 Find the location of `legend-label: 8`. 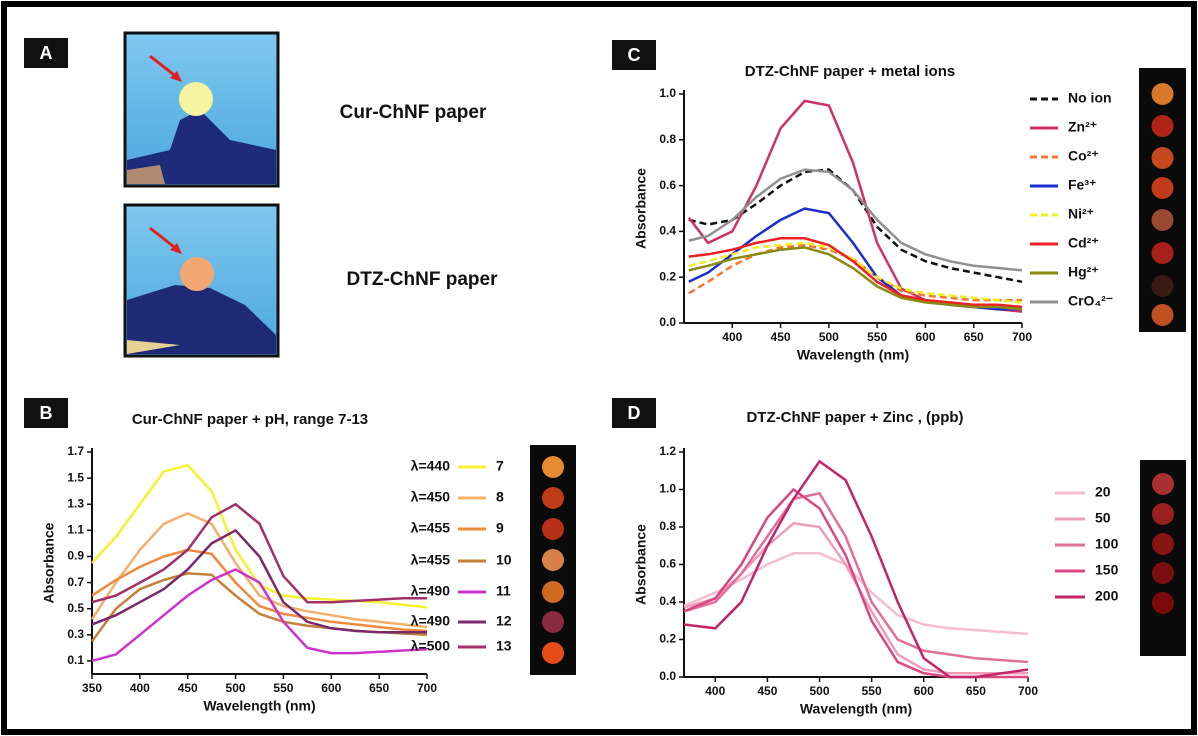

legend-label: 8 is located at coordinates (500, 497).